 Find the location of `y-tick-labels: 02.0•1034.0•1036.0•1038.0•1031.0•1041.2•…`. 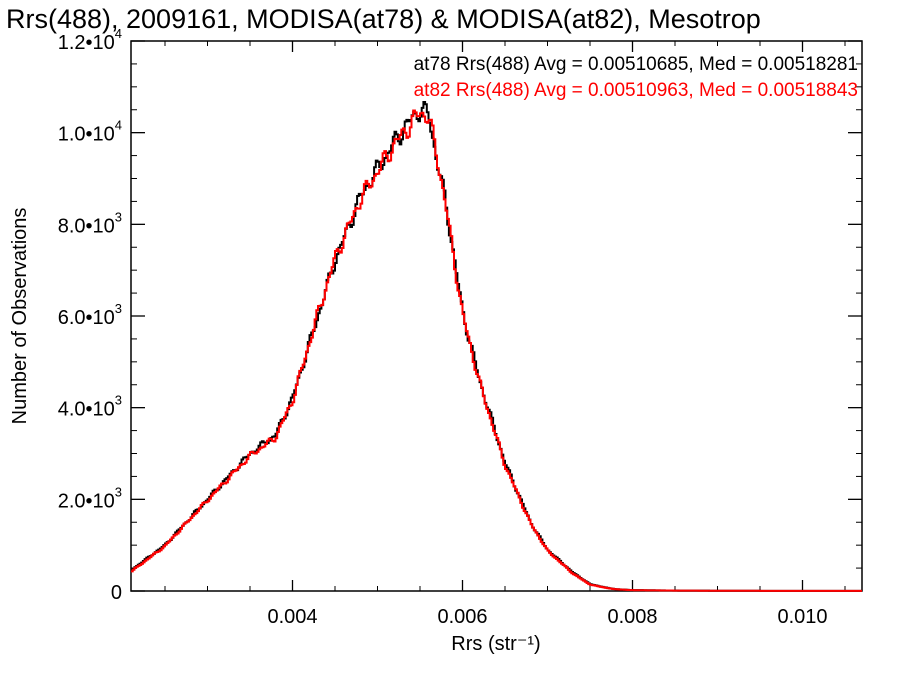

y-tick-labels: 02.0•1034.0•1036.0•1038.0•1031.0•1041.2•… is located at coordinates (90, 315).